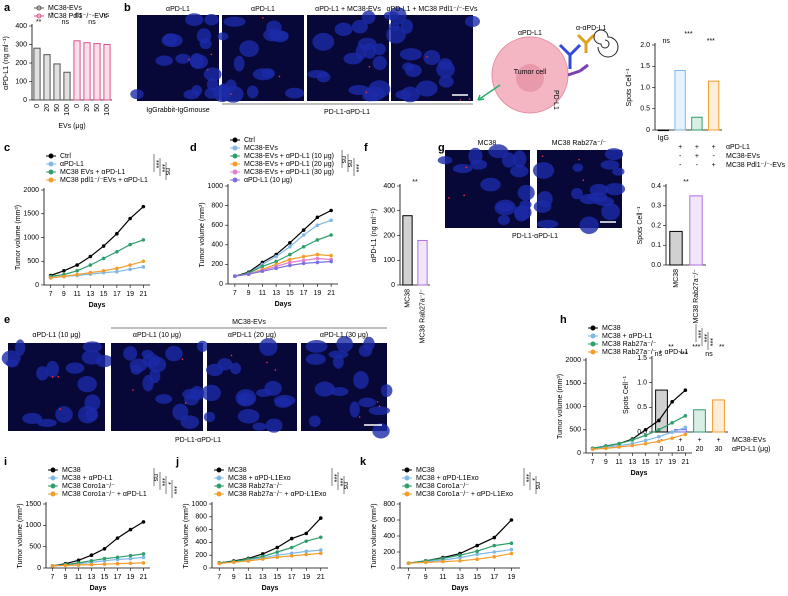 This screenshot has width=788, height=596. What do you see at coordinates (743, 156) in the screenshot?
I see `condition-name: MC38-EVs` at bounding box center [743, 156].